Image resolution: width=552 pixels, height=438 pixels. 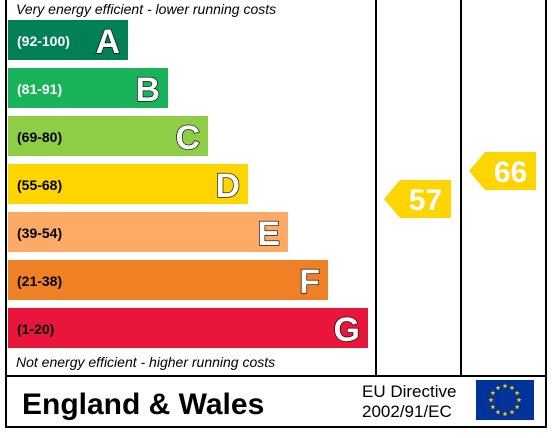 What do you see at coordinates (39, 89) in the screenshot?
I see `band-b-range: (81-91)` at bounding box center [39, 89].